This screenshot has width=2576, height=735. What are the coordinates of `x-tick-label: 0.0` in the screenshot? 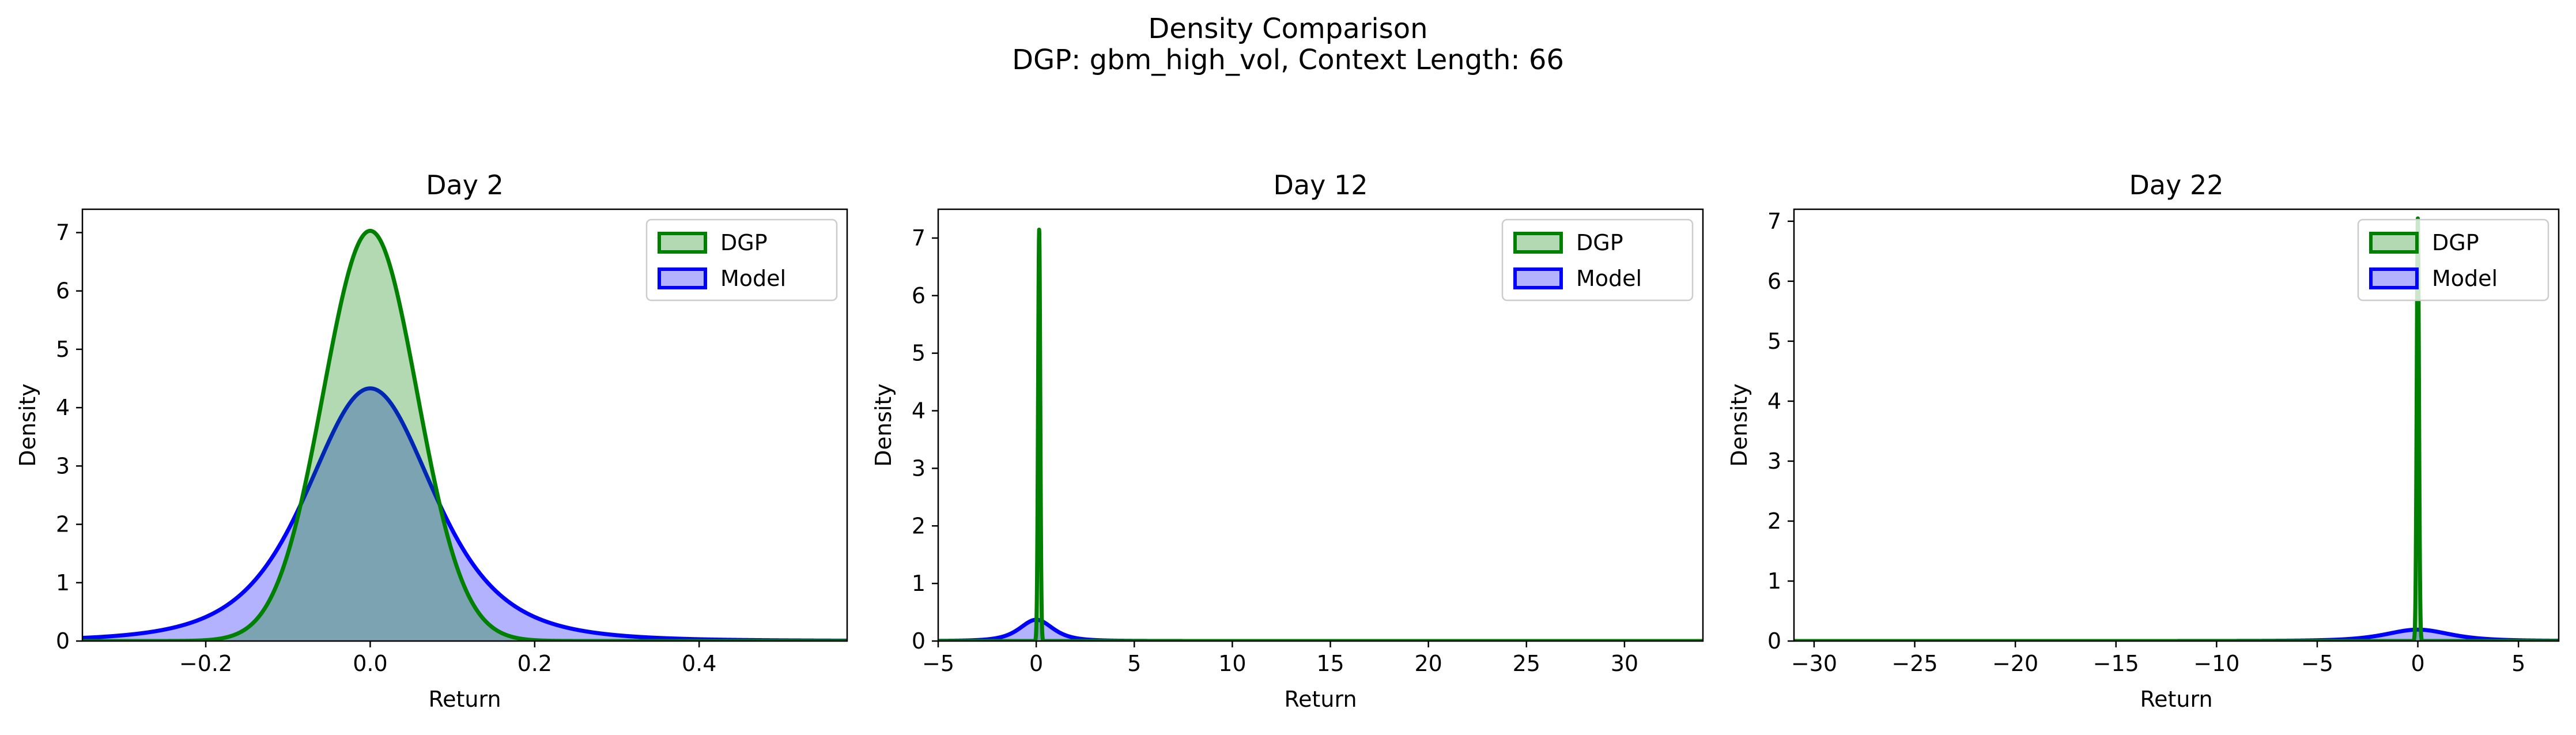 It's located at (370, 663).